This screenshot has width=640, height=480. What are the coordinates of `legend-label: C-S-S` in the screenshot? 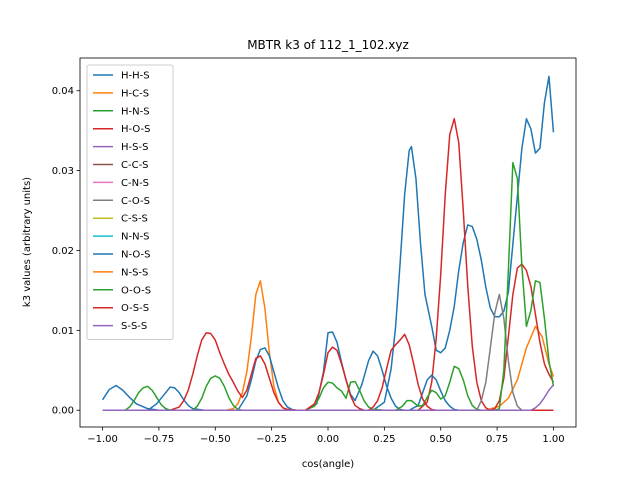 It's located at (134, 219).